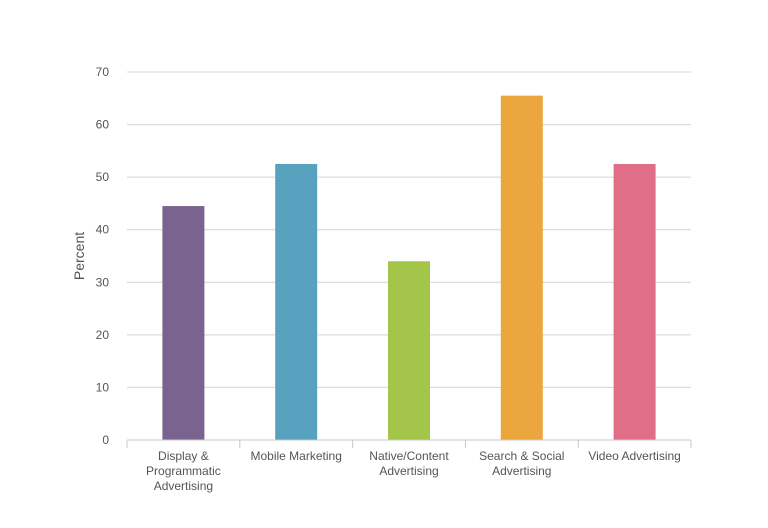 The height and width of the screenshot is (528, 768). What do you see at coordinates (183, 456) in the screenshot?
I see `x-category-label-line: Display &` at bounding box center [183, 456].